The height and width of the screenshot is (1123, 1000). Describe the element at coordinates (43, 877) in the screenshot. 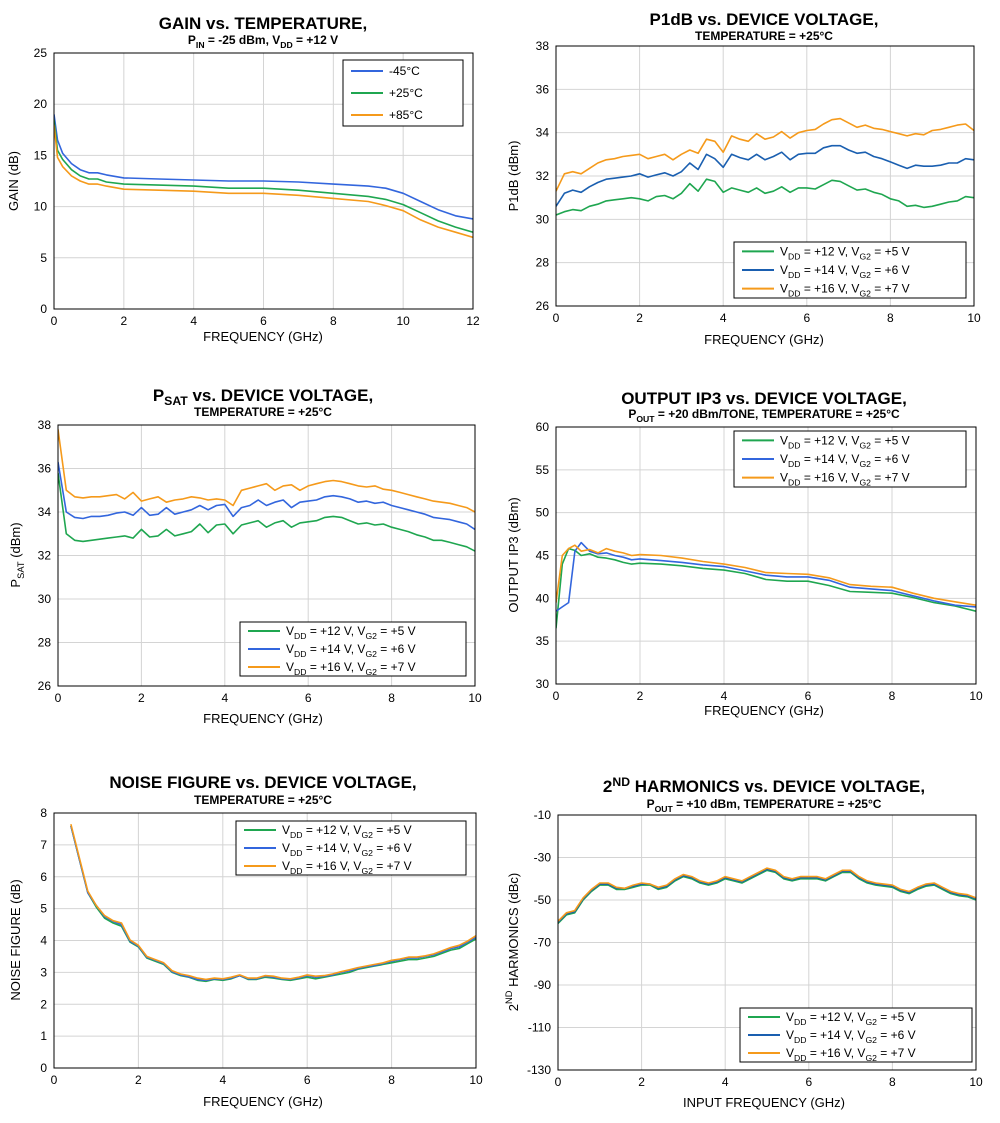

I see `y-tick-label: 6` at that location.